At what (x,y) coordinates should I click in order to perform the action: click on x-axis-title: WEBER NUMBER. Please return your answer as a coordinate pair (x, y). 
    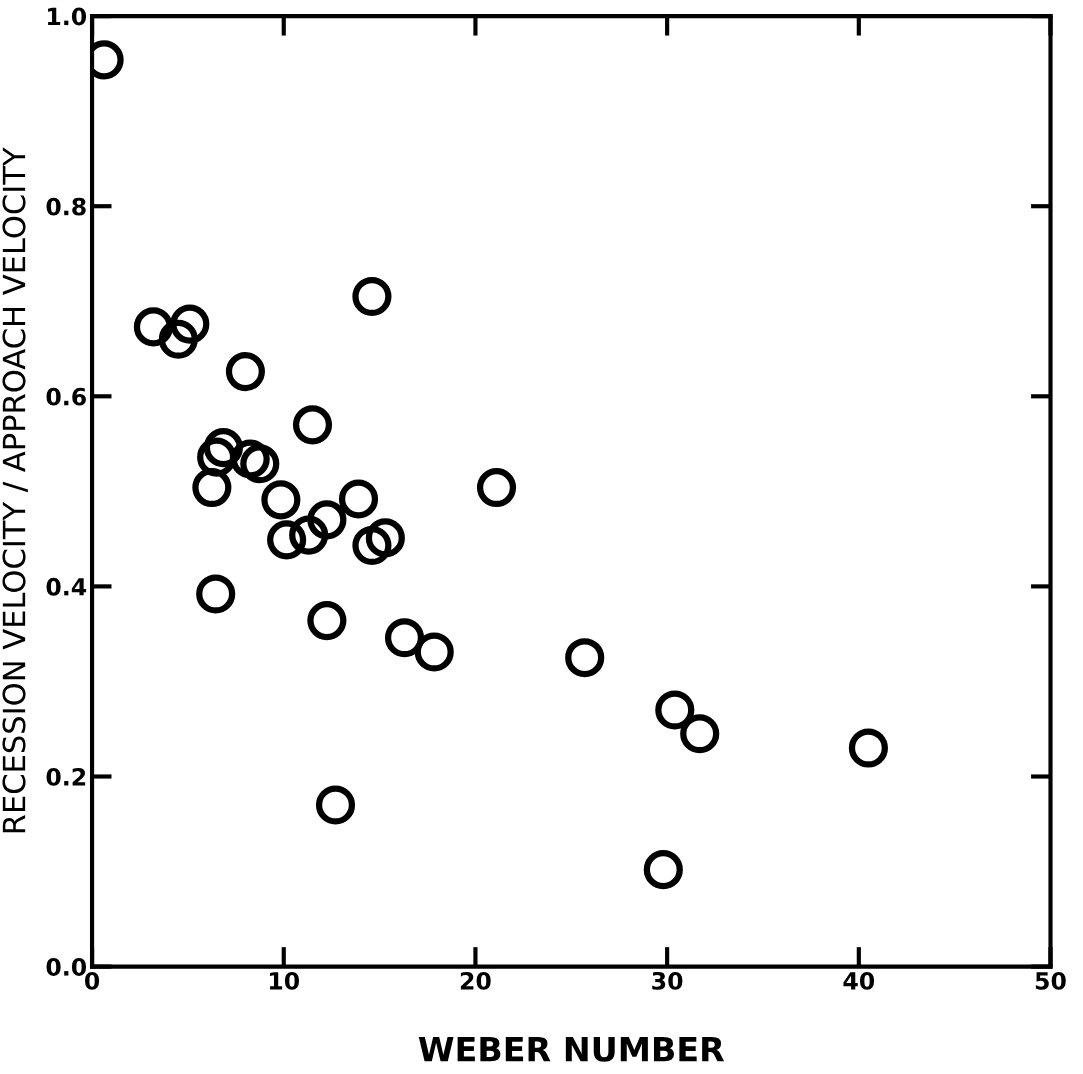
    Looking at the image, I should click on (571, 1049).